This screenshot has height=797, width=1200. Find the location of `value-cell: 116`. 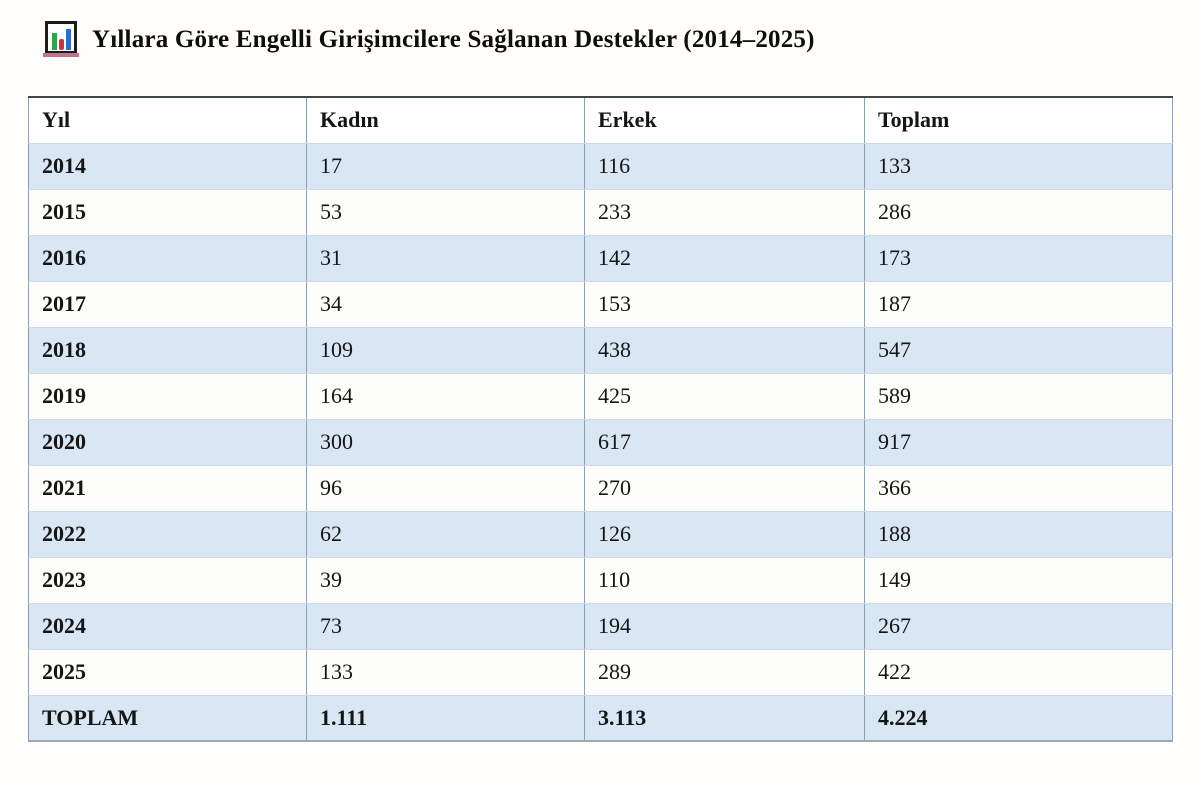

value-cell: 116 is located at coordinates (724, 166).